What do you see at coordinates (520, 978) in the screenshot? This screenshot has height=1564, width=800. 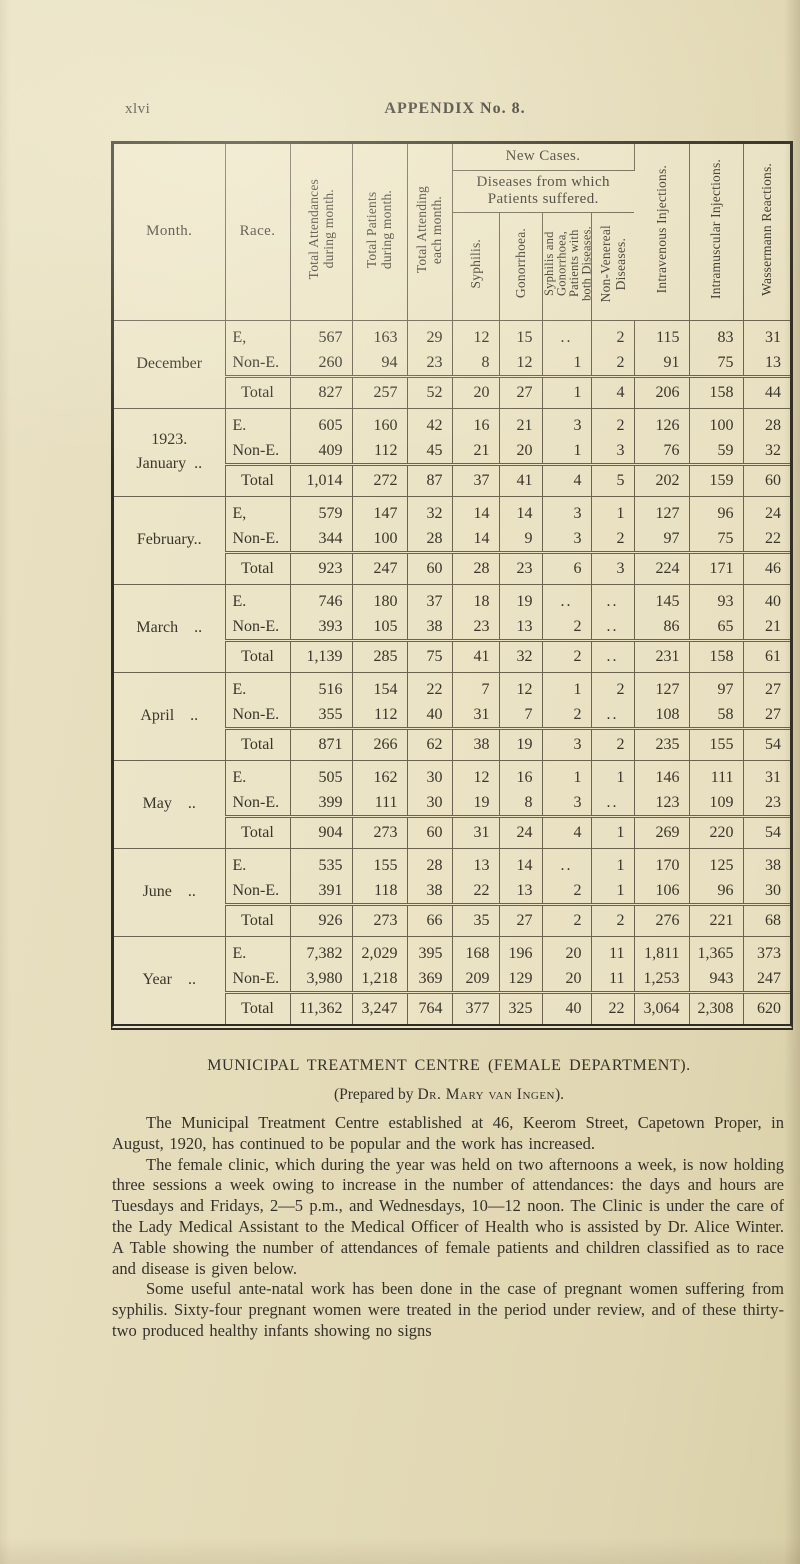 I see `value: 129` at bounding box center [520, 978].